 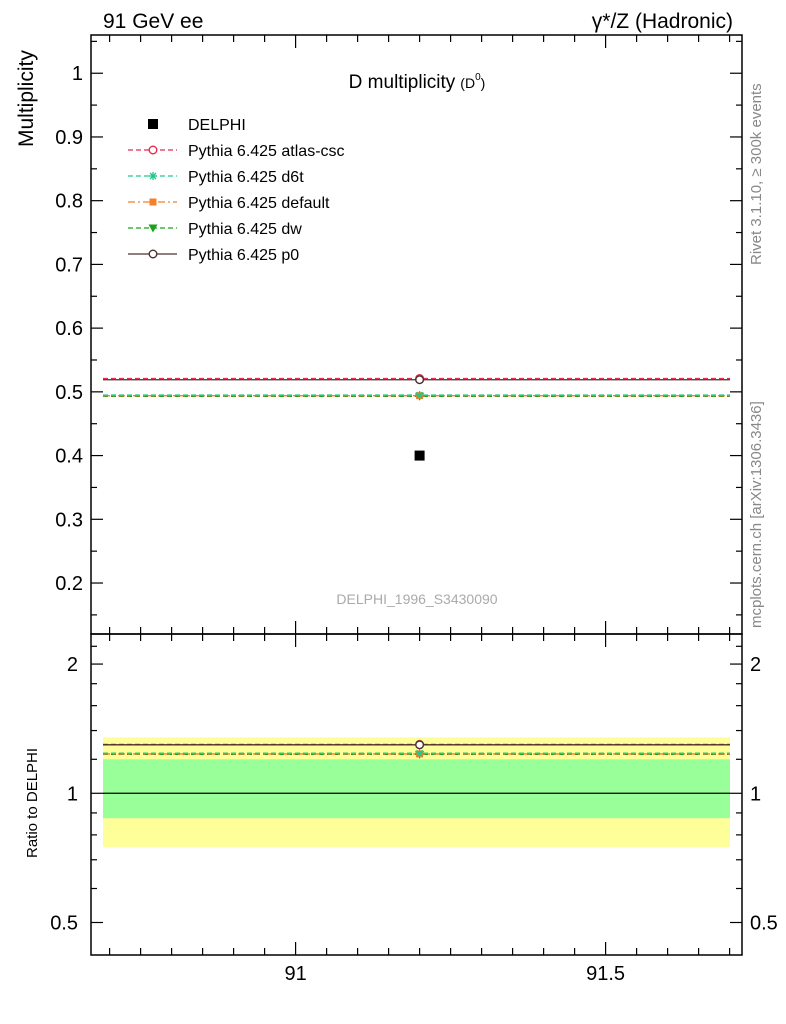 What do you see at coordinates (69, 393) in the screenshot?
I see `main-ytick-label: 0.5` at bounding box center [69, 393].